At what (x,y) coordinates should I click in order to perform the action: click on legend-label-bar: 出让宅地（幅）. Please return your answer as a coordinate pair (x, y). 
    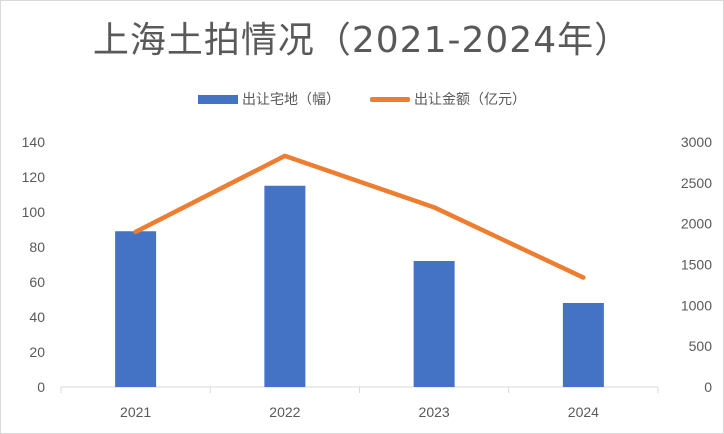
    Looking at the image, I should click on (291, 100).